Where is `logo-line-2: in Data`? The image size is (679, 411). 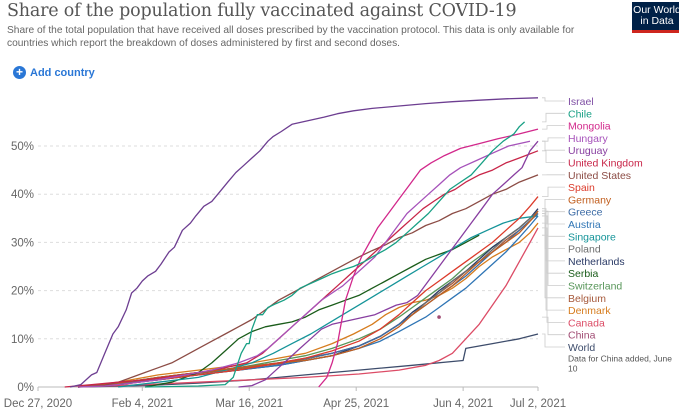
logo-line-2: in Data is located at coordinates (657, 21).